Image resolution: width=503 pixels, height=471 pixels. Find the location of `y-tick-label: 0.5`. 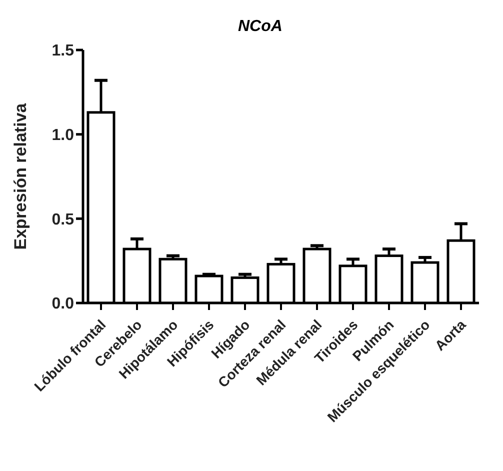

y-tick-label: 0.5 is located at coordinates (63, 219).